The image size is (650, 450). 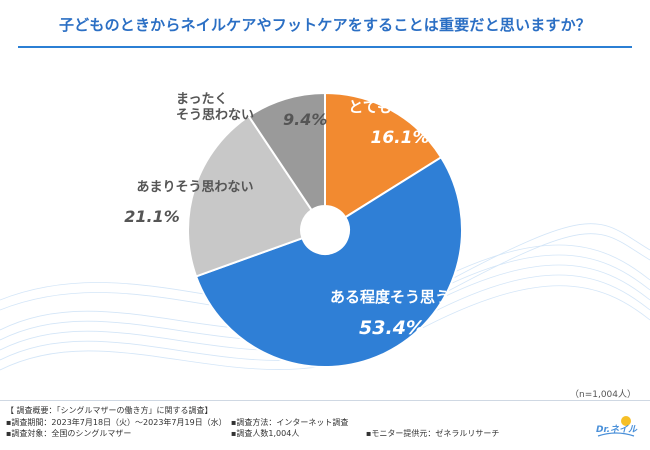 What do you see at coordinates (152, 216) in the screenshot?
I see `slice-value-label: 21.1%` at bounding box center [152, 216].